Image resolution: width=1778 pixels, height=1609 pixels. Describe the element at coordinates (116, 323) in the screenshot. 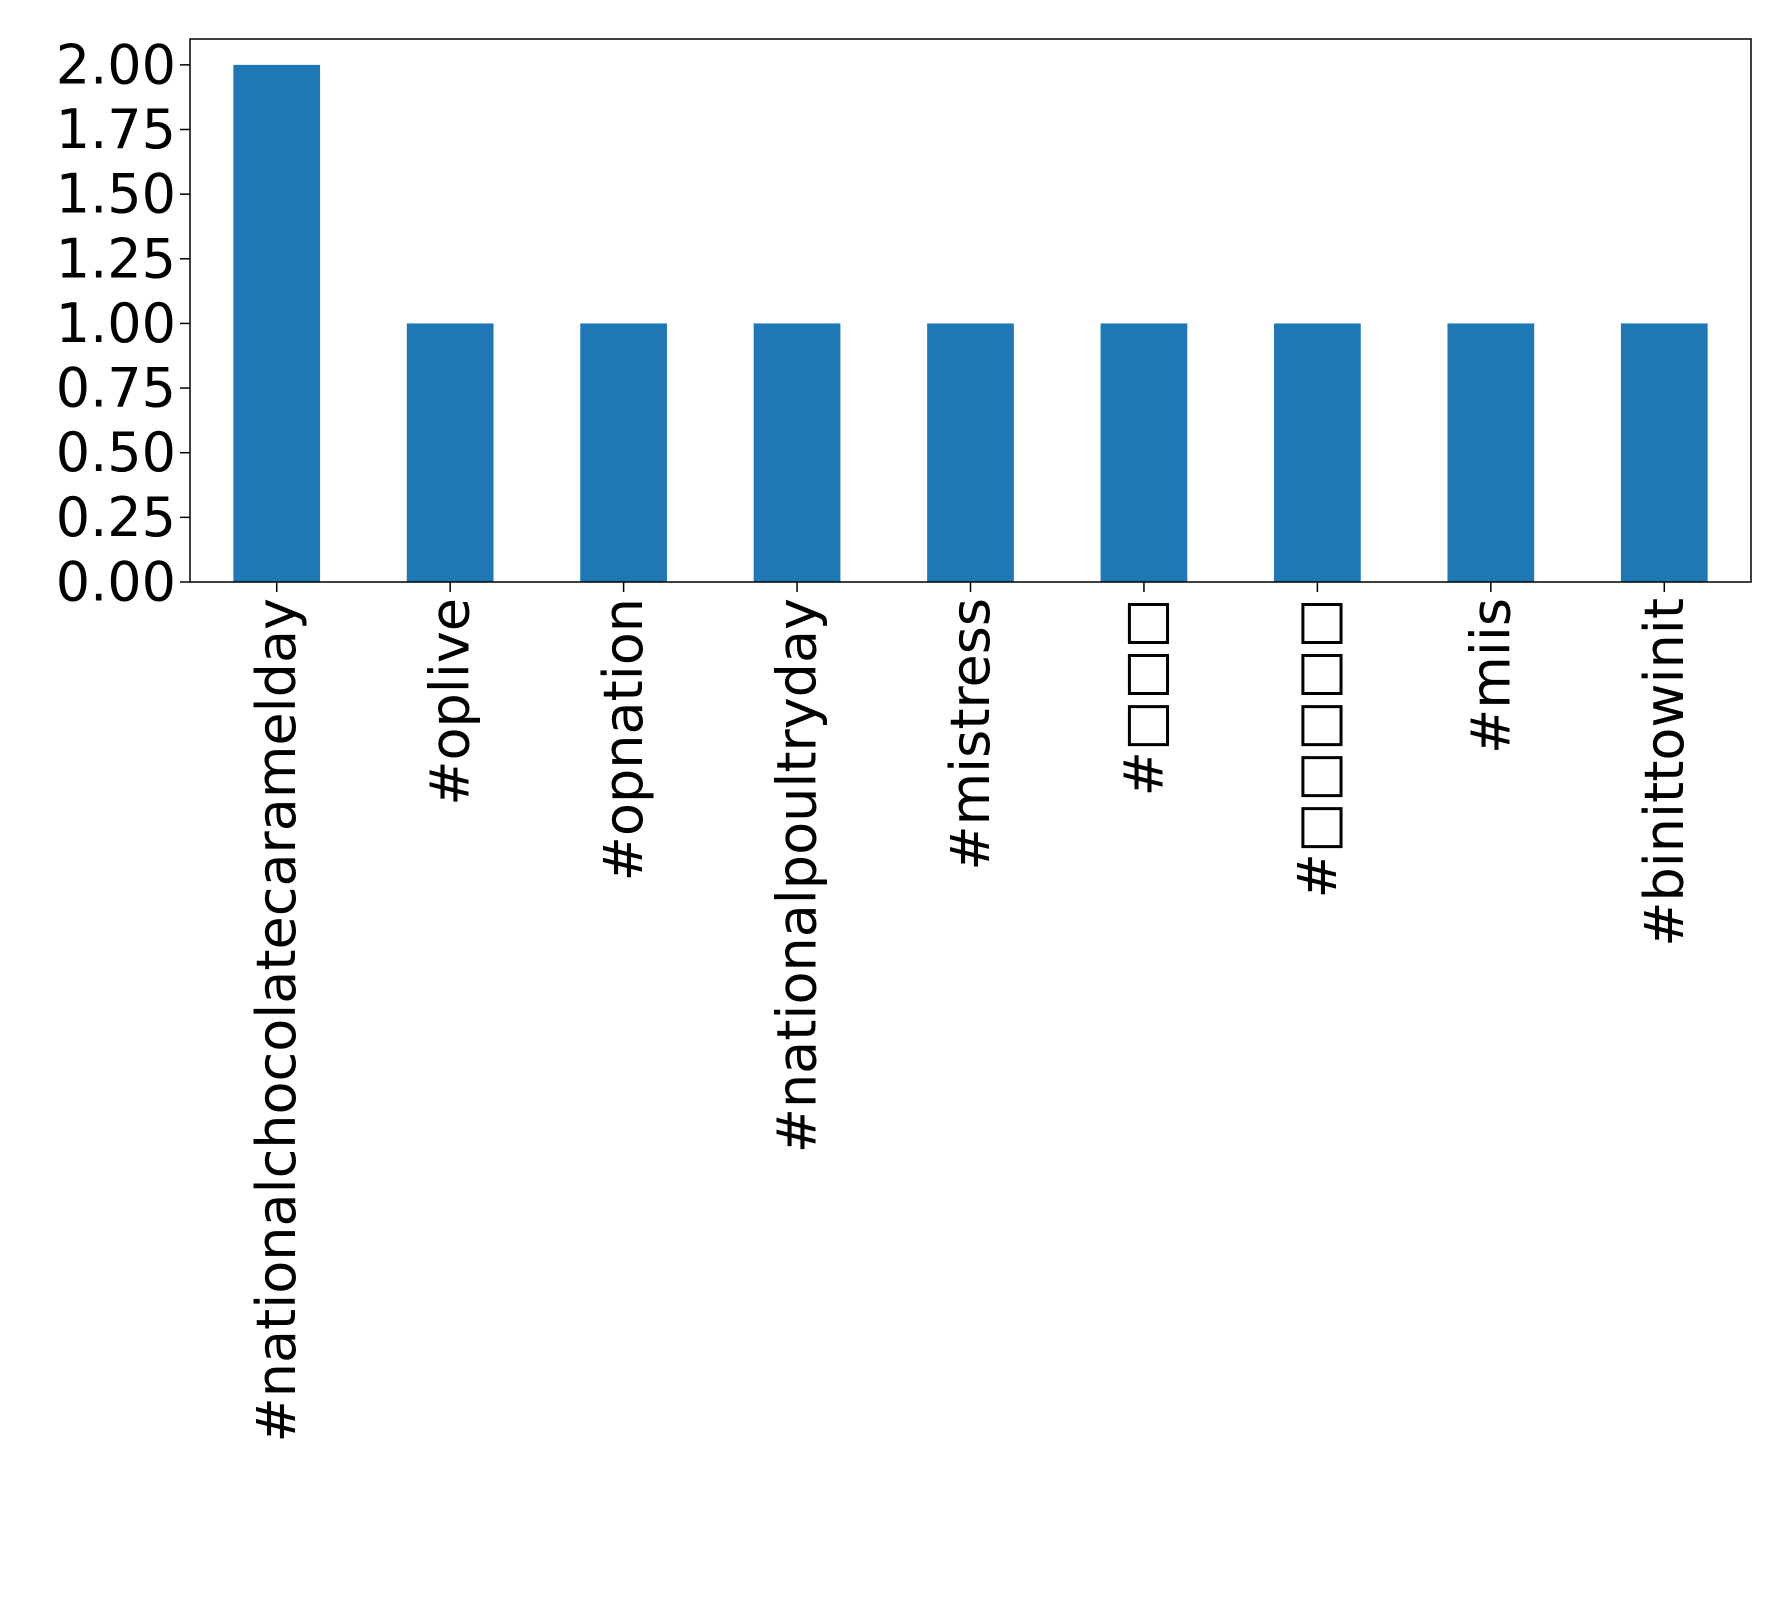

I see `y-tick-label: 1.00` at that location.